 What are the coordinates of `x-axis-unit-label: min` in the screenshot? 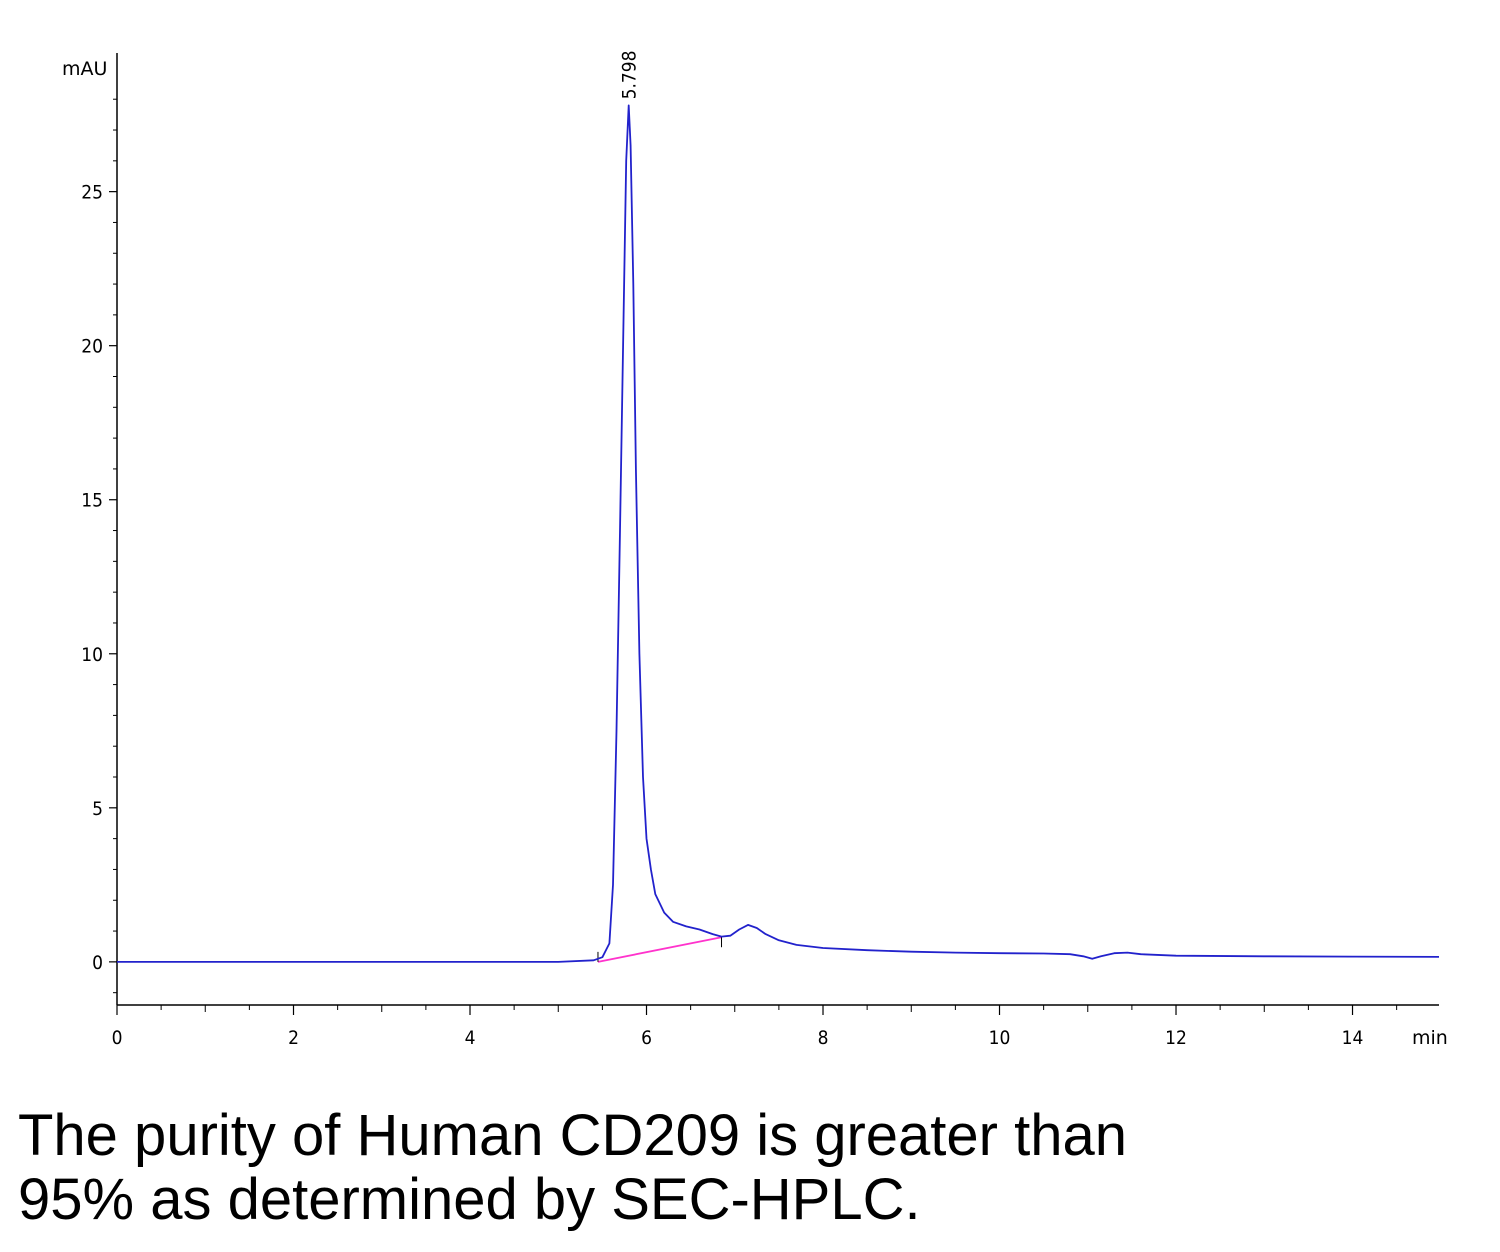 It's located at (1430, 1038).